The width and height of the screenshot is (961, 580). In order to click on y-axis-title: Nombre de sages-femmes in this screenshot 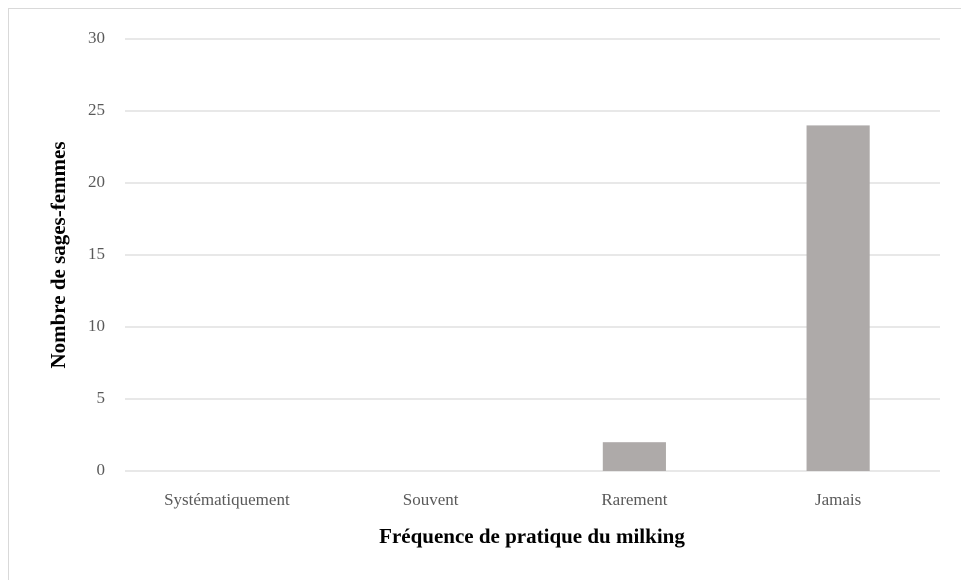, I will do `click(58, 254)`.